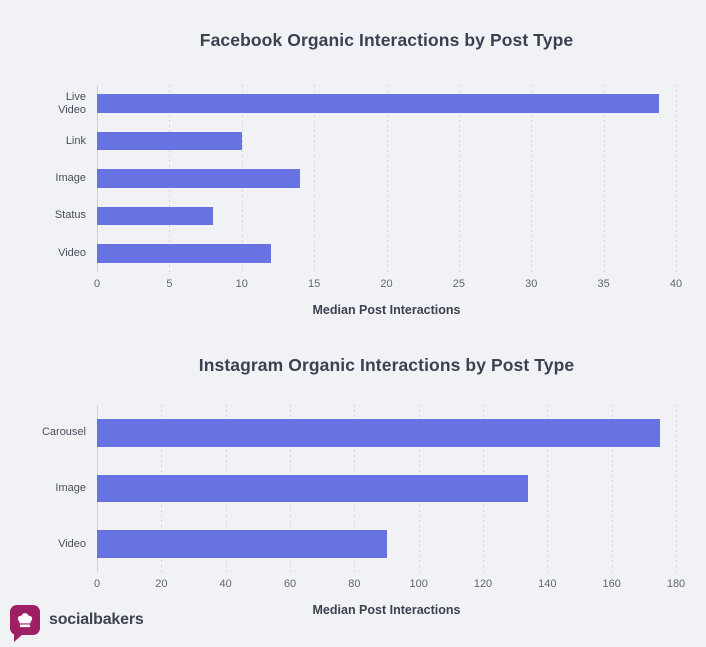 The width and height of the screenshot is (706, 647). I want to click on x-tick-label: 180, so click(676, 584).